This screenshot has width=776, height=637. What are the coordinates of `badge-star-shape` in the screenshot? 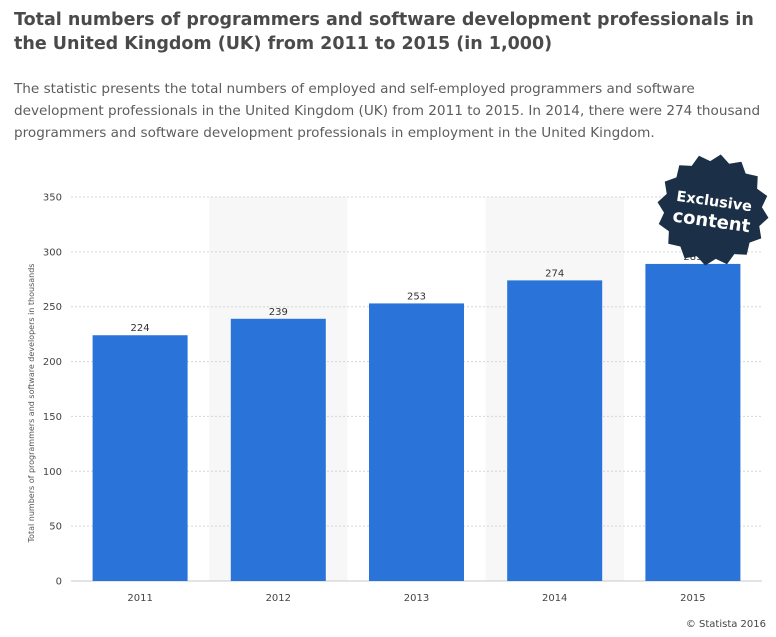 It's located at (713, 210).